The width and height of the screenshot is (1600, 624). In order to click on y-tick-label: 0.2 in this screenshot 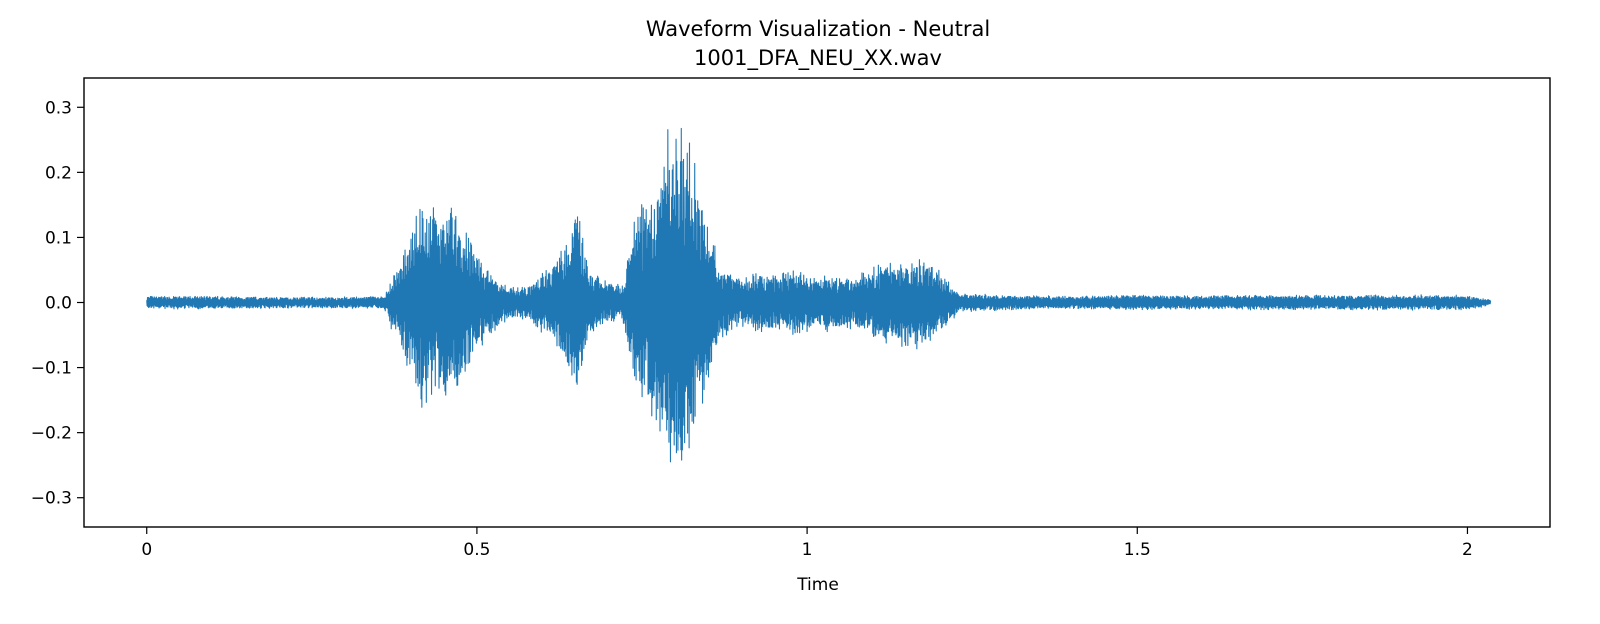, I will do `click(58, 173)`.